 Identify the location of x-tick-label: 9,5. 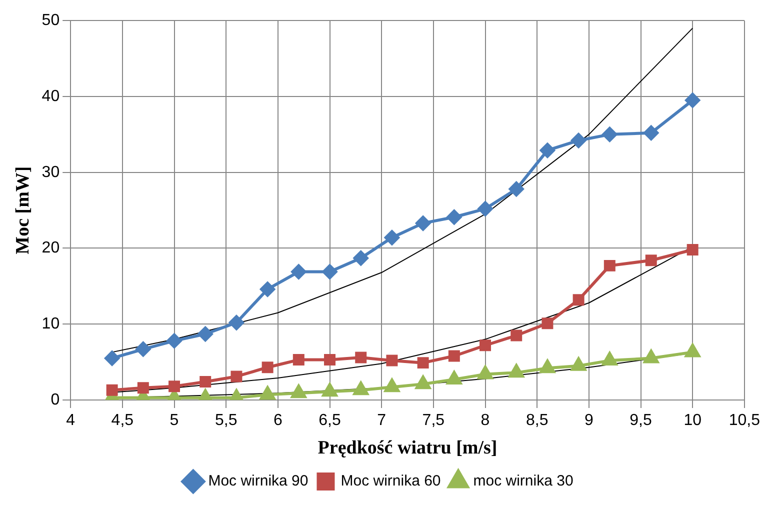
(641, 421).